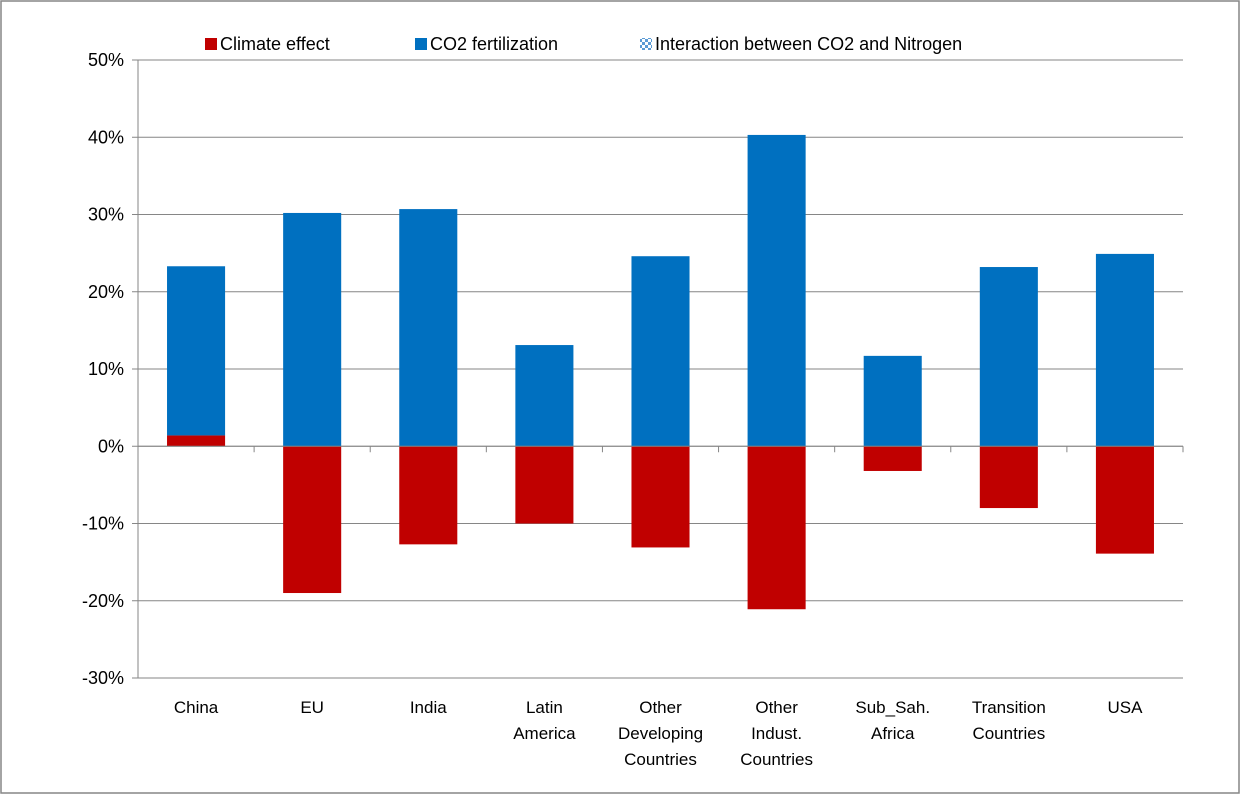 Image resolution: width=1241 pixels, height=800 pixels. What do you see at coordinates (808, 44) in the screenshot?
I see `legend-label: Interaction between CO2 and Nitrogen` at bounding box center [808, 44].